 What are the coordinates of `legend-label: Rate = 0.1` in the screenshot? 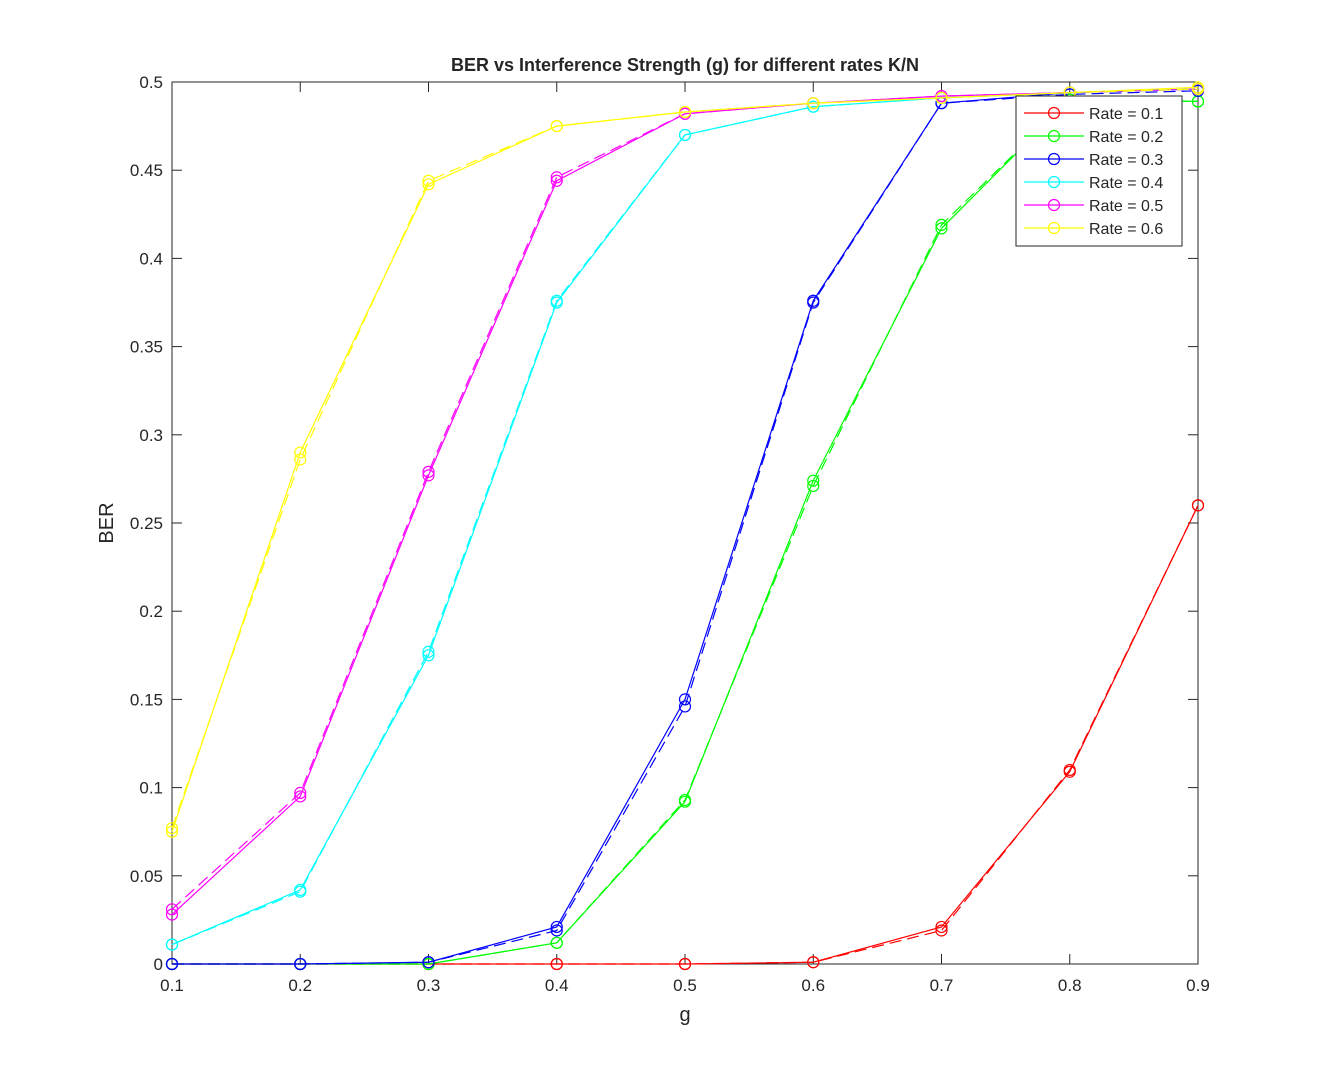 It's located at (1126, 114).